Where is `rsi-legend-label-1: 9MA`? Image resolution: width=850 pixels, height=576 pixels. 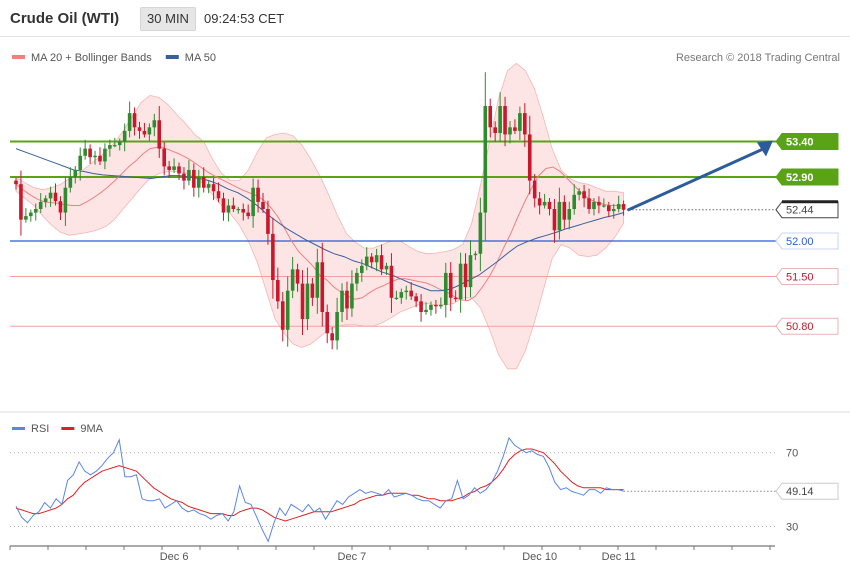
rsi-legend-label-1: 9MA is located at coordinates (91, 429).